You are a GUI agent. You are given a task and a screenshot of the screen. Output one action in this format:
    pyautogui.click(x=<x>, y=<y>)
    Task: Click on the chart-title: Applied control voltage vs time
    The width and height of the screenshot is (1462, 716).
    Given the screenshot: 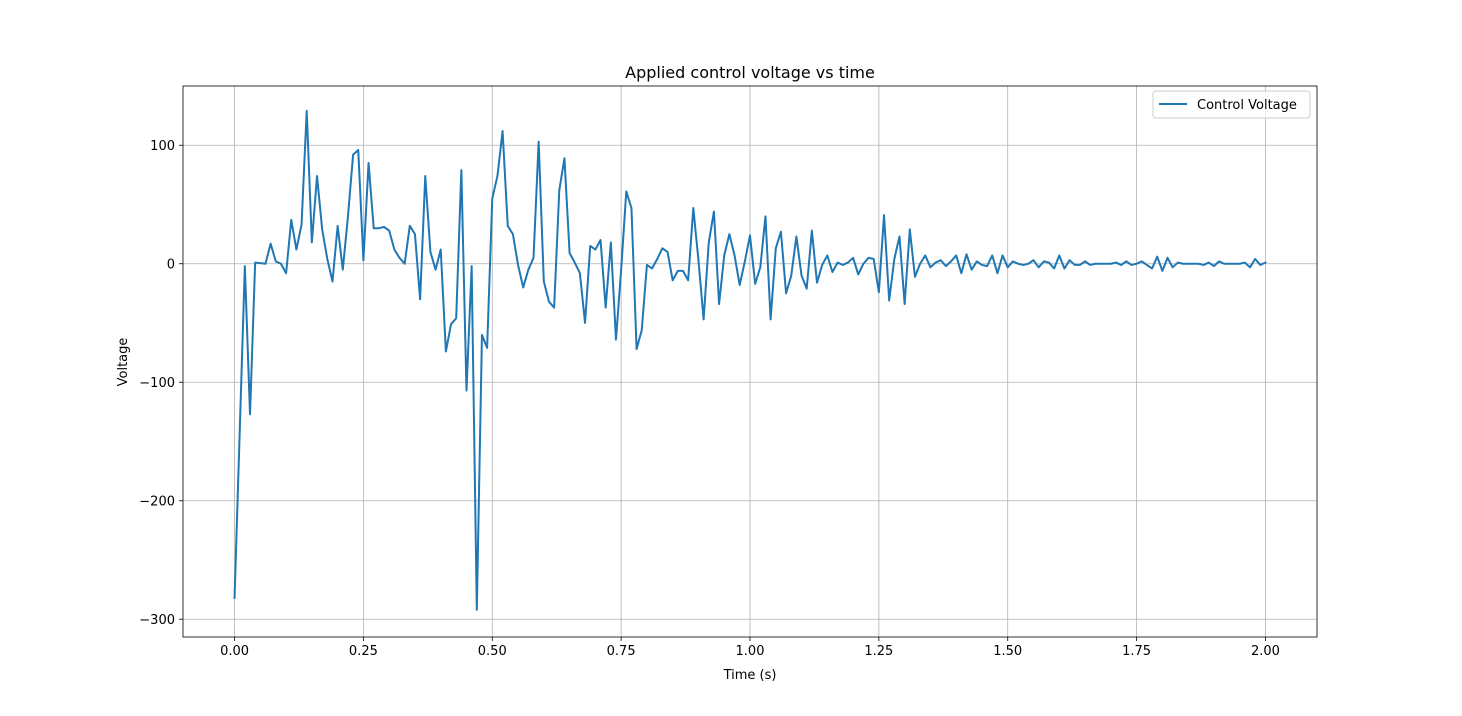 What is the action you would take?
    pyautogui.click(x=750, y=72)
    